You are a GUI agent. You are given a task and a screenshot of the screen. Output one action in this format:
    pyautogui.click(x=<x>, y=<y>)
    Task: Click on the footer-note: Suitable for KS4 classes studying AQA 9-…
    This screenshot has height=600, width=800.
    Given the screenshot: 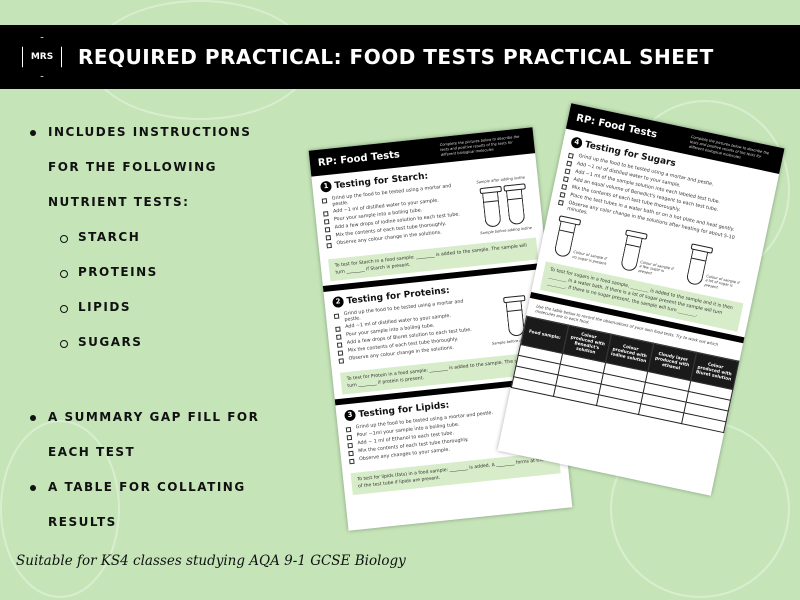 What is the action you would take?
    pyautogui.click(x=211, y=561)
    